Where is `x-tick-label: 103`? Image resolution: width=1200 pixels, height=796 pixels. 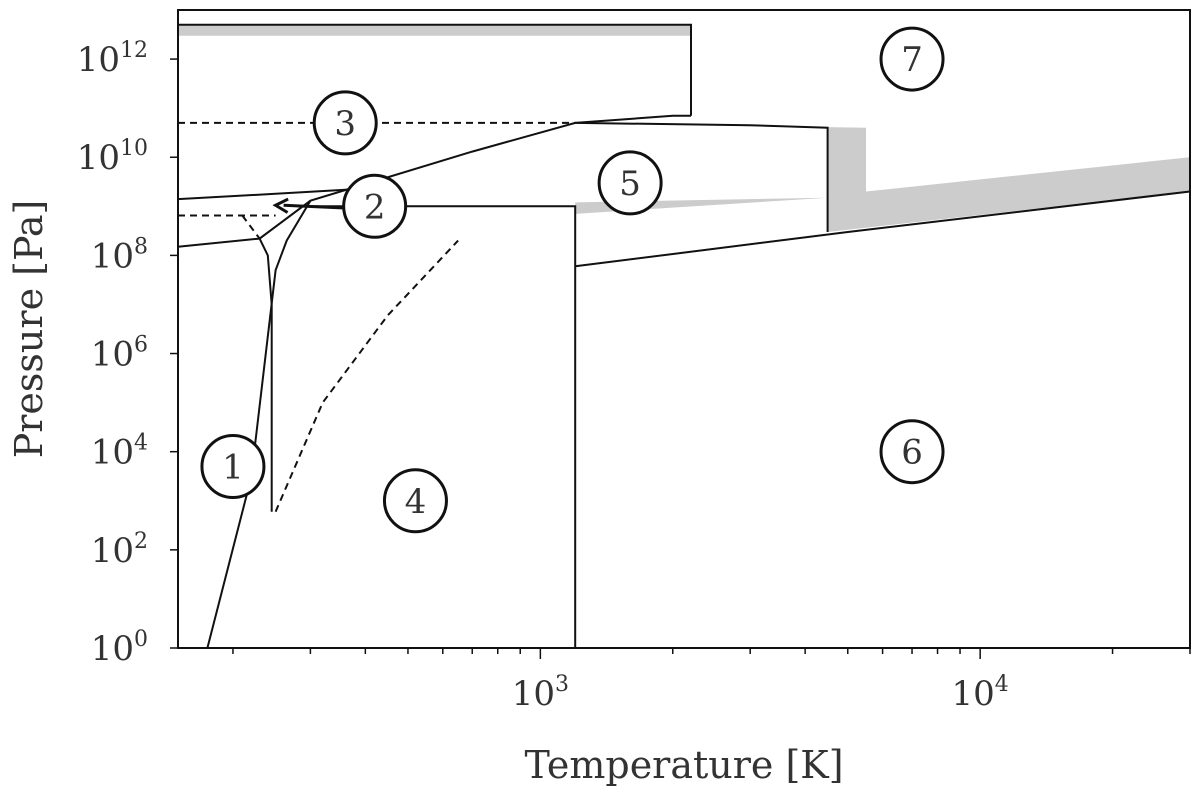
x-tick-label: 103 is located at coordinates (540, 693).